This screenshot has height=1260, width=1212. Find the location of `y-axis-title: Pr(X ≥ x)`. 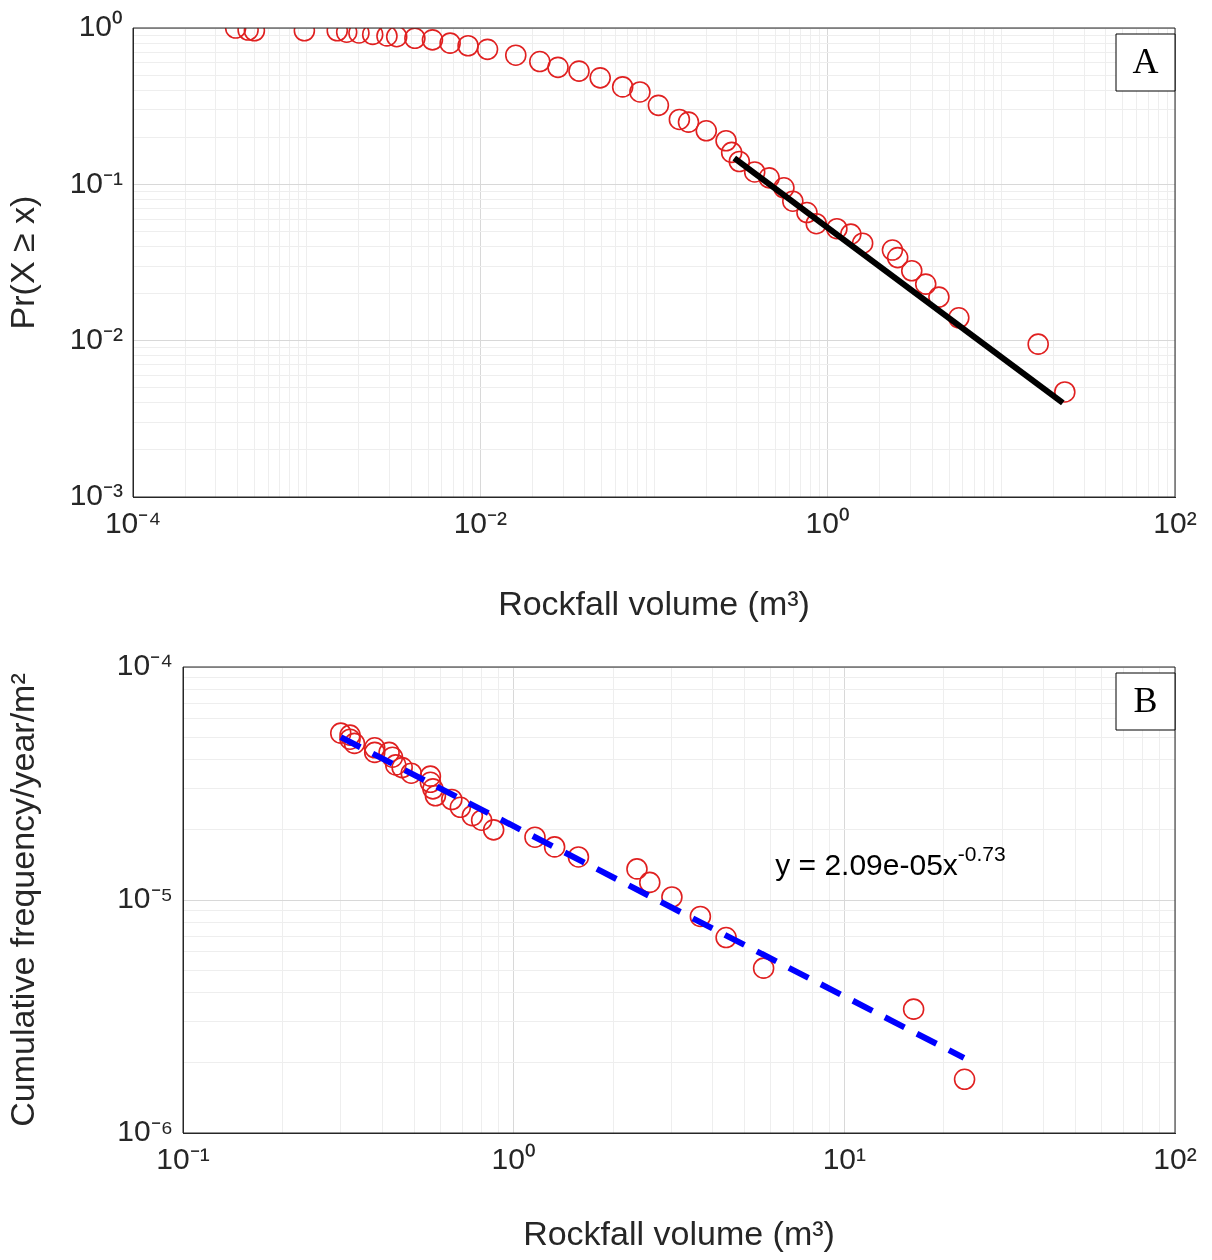

y-axis-title: Pr(X ≥ x) is located at coordinates (21, 262).